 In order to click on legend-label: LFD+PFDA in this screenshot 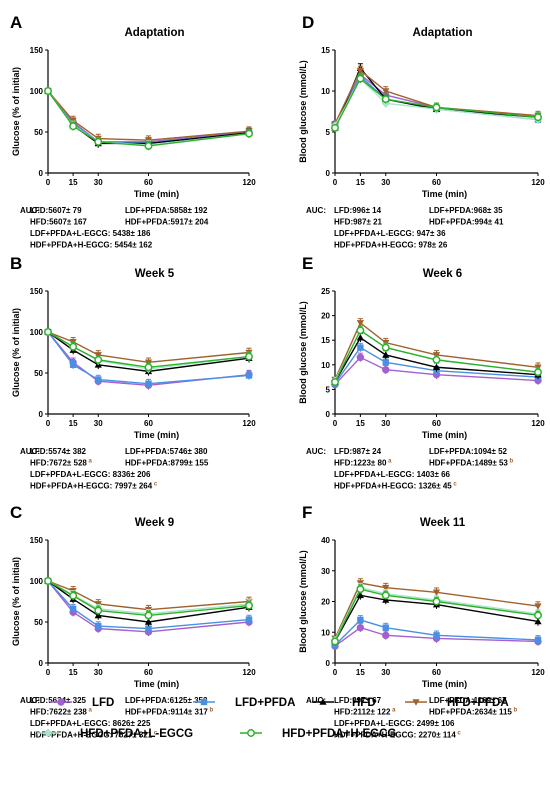, I will do `click(265, 703)`.